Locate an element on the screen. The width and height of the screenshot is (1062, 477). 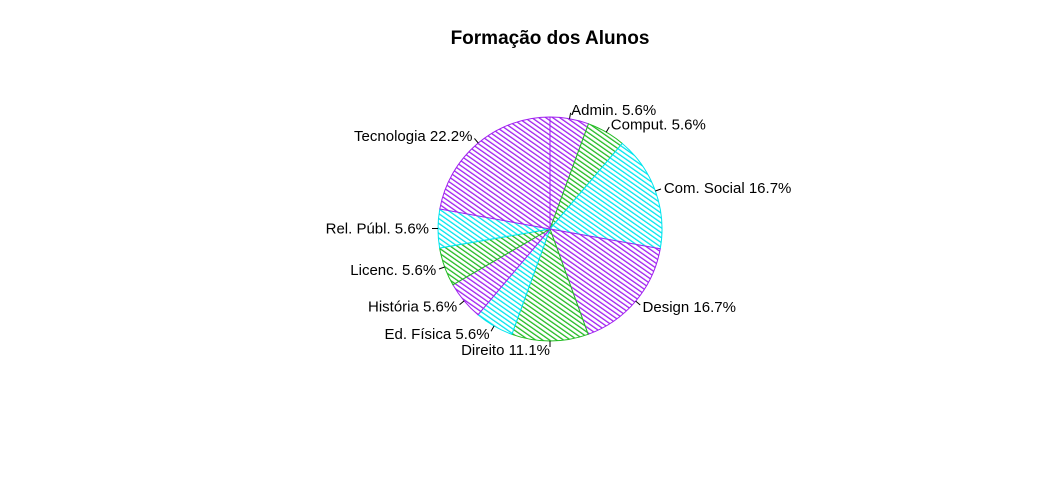
slice-label-1: Admin. 5.6% is located at coordinates (613, 110).